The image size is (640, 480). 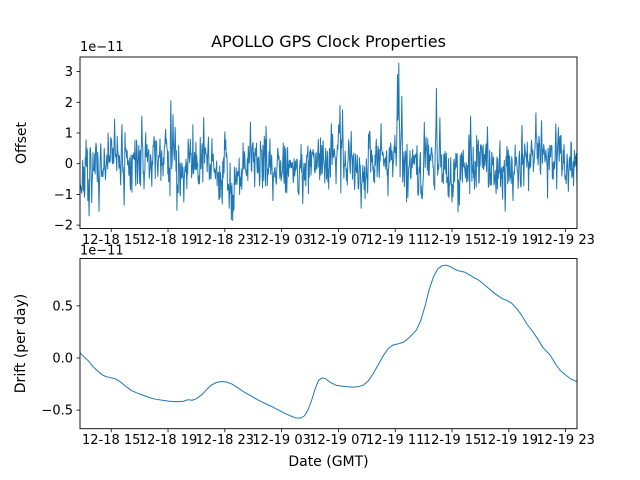 I want to click on y-tick-label: 0, so click(x=69, y=164).